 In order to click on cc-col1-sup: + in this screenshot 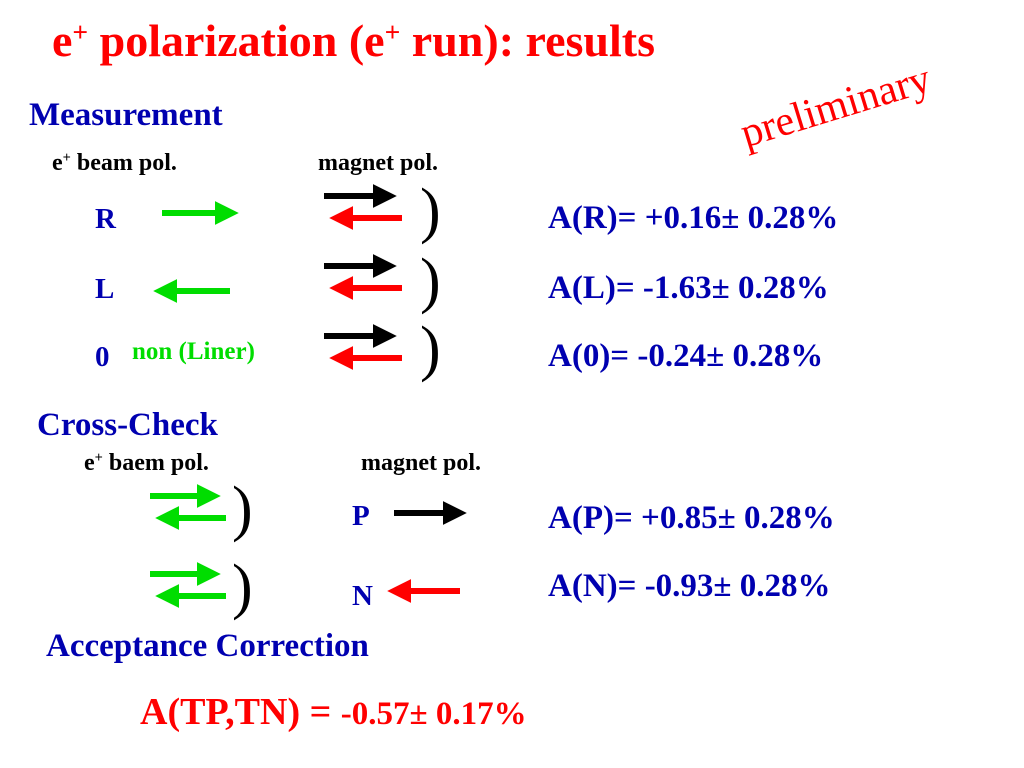, I will do `click(98, 458)`.